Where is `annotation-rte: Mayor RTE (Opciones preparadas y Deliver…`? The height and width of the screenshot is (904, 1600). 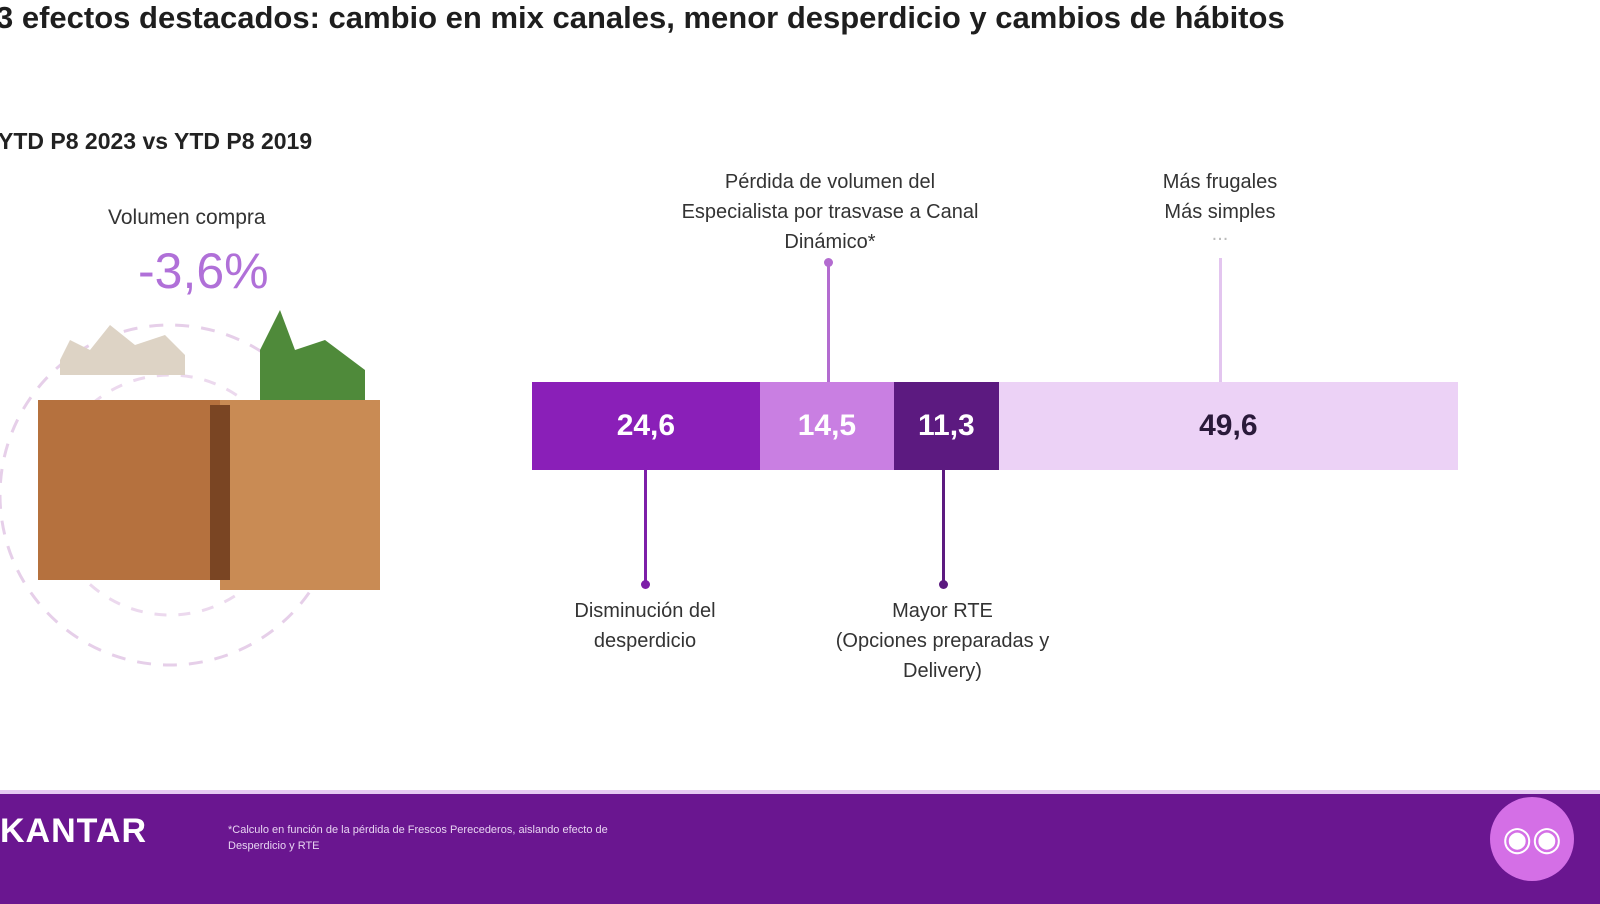 annotation-rte: Mayor RTE (Opciones preparadas y Deliver… is located at coordinates (942, 641).